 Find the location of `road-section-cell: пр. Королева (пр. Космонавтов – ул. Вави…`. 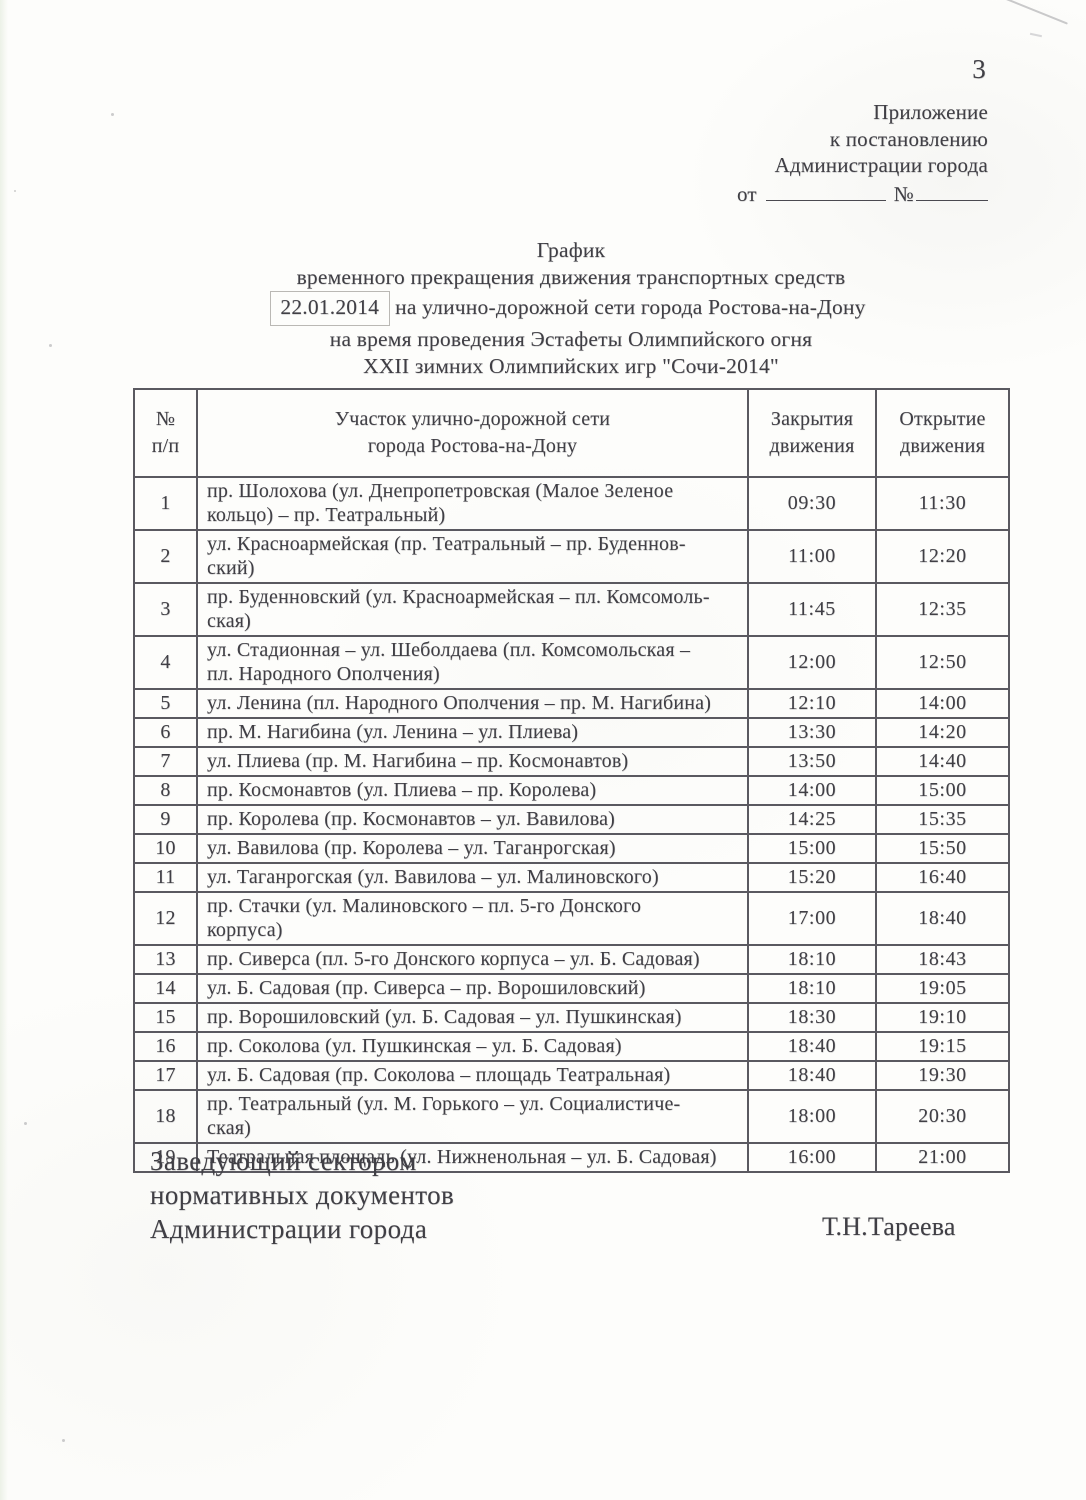

road-section-cell: пр. Королева (пр. Космонавтов – ул. Вави… is located at coordinates (472, 819).